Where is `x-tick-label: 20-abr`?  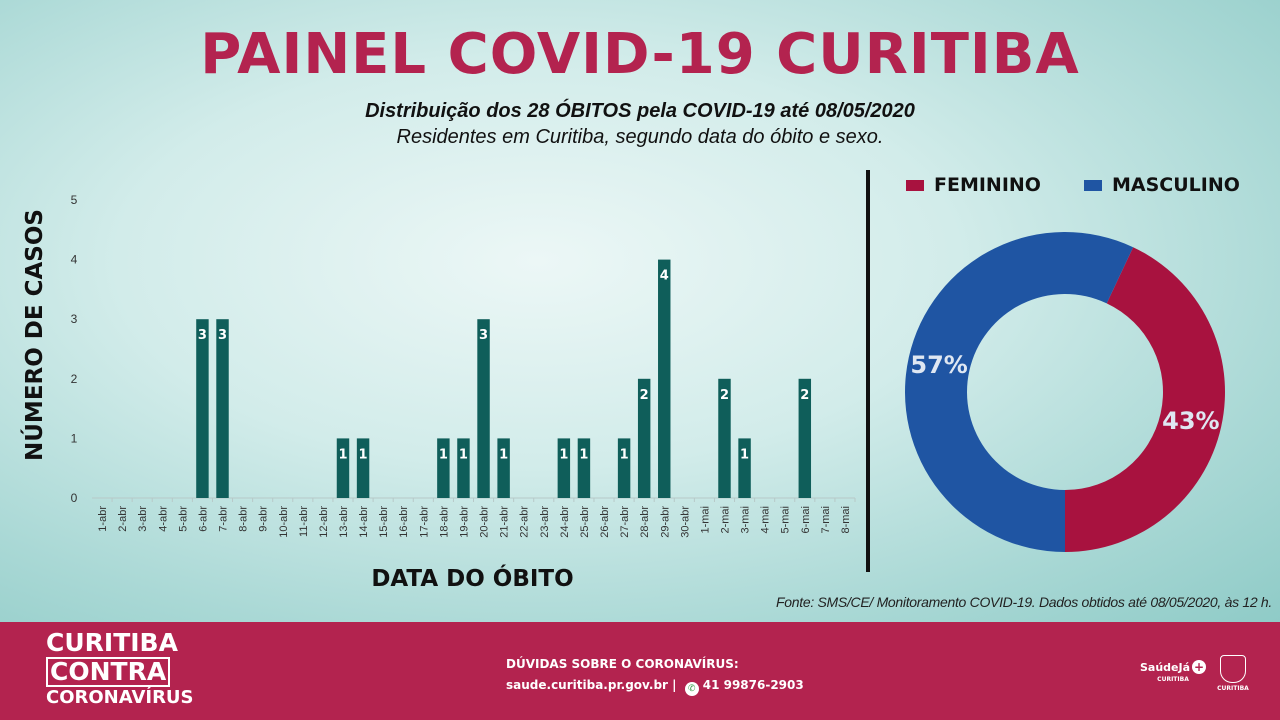
x-tick-label: 20-abr is located at coordinates (485, 522).